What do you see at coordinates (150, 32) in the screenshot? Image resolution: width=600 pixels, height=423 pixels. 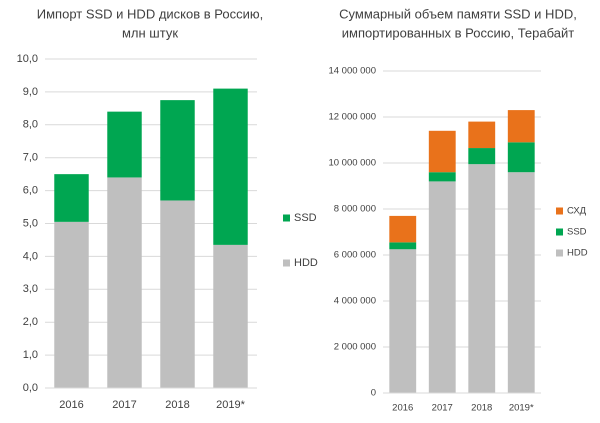 I see `chart-title: млн штук` at bounding box center [150, 32].